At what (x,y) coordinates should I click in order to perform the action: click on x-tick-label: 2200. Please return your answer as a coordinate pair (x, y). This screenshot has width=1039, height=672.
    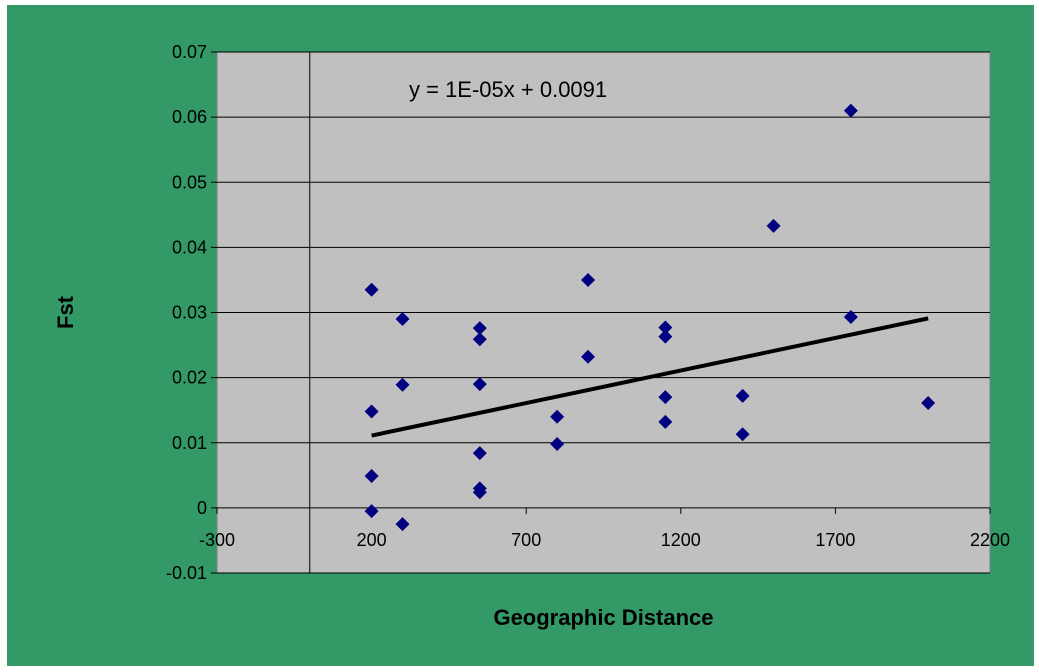
    Looking at the image, I should click on (990, 540).